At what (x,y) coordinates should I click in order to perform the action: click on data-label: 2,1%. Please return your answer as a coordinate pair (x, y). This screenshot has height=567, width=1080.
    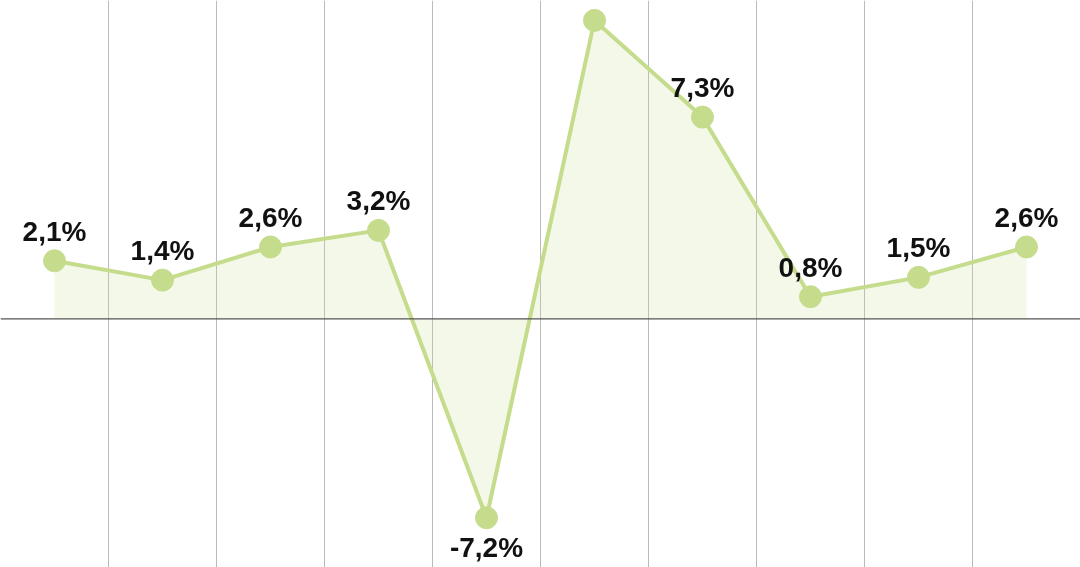
    Looking at the image, I should click on (54, 231).